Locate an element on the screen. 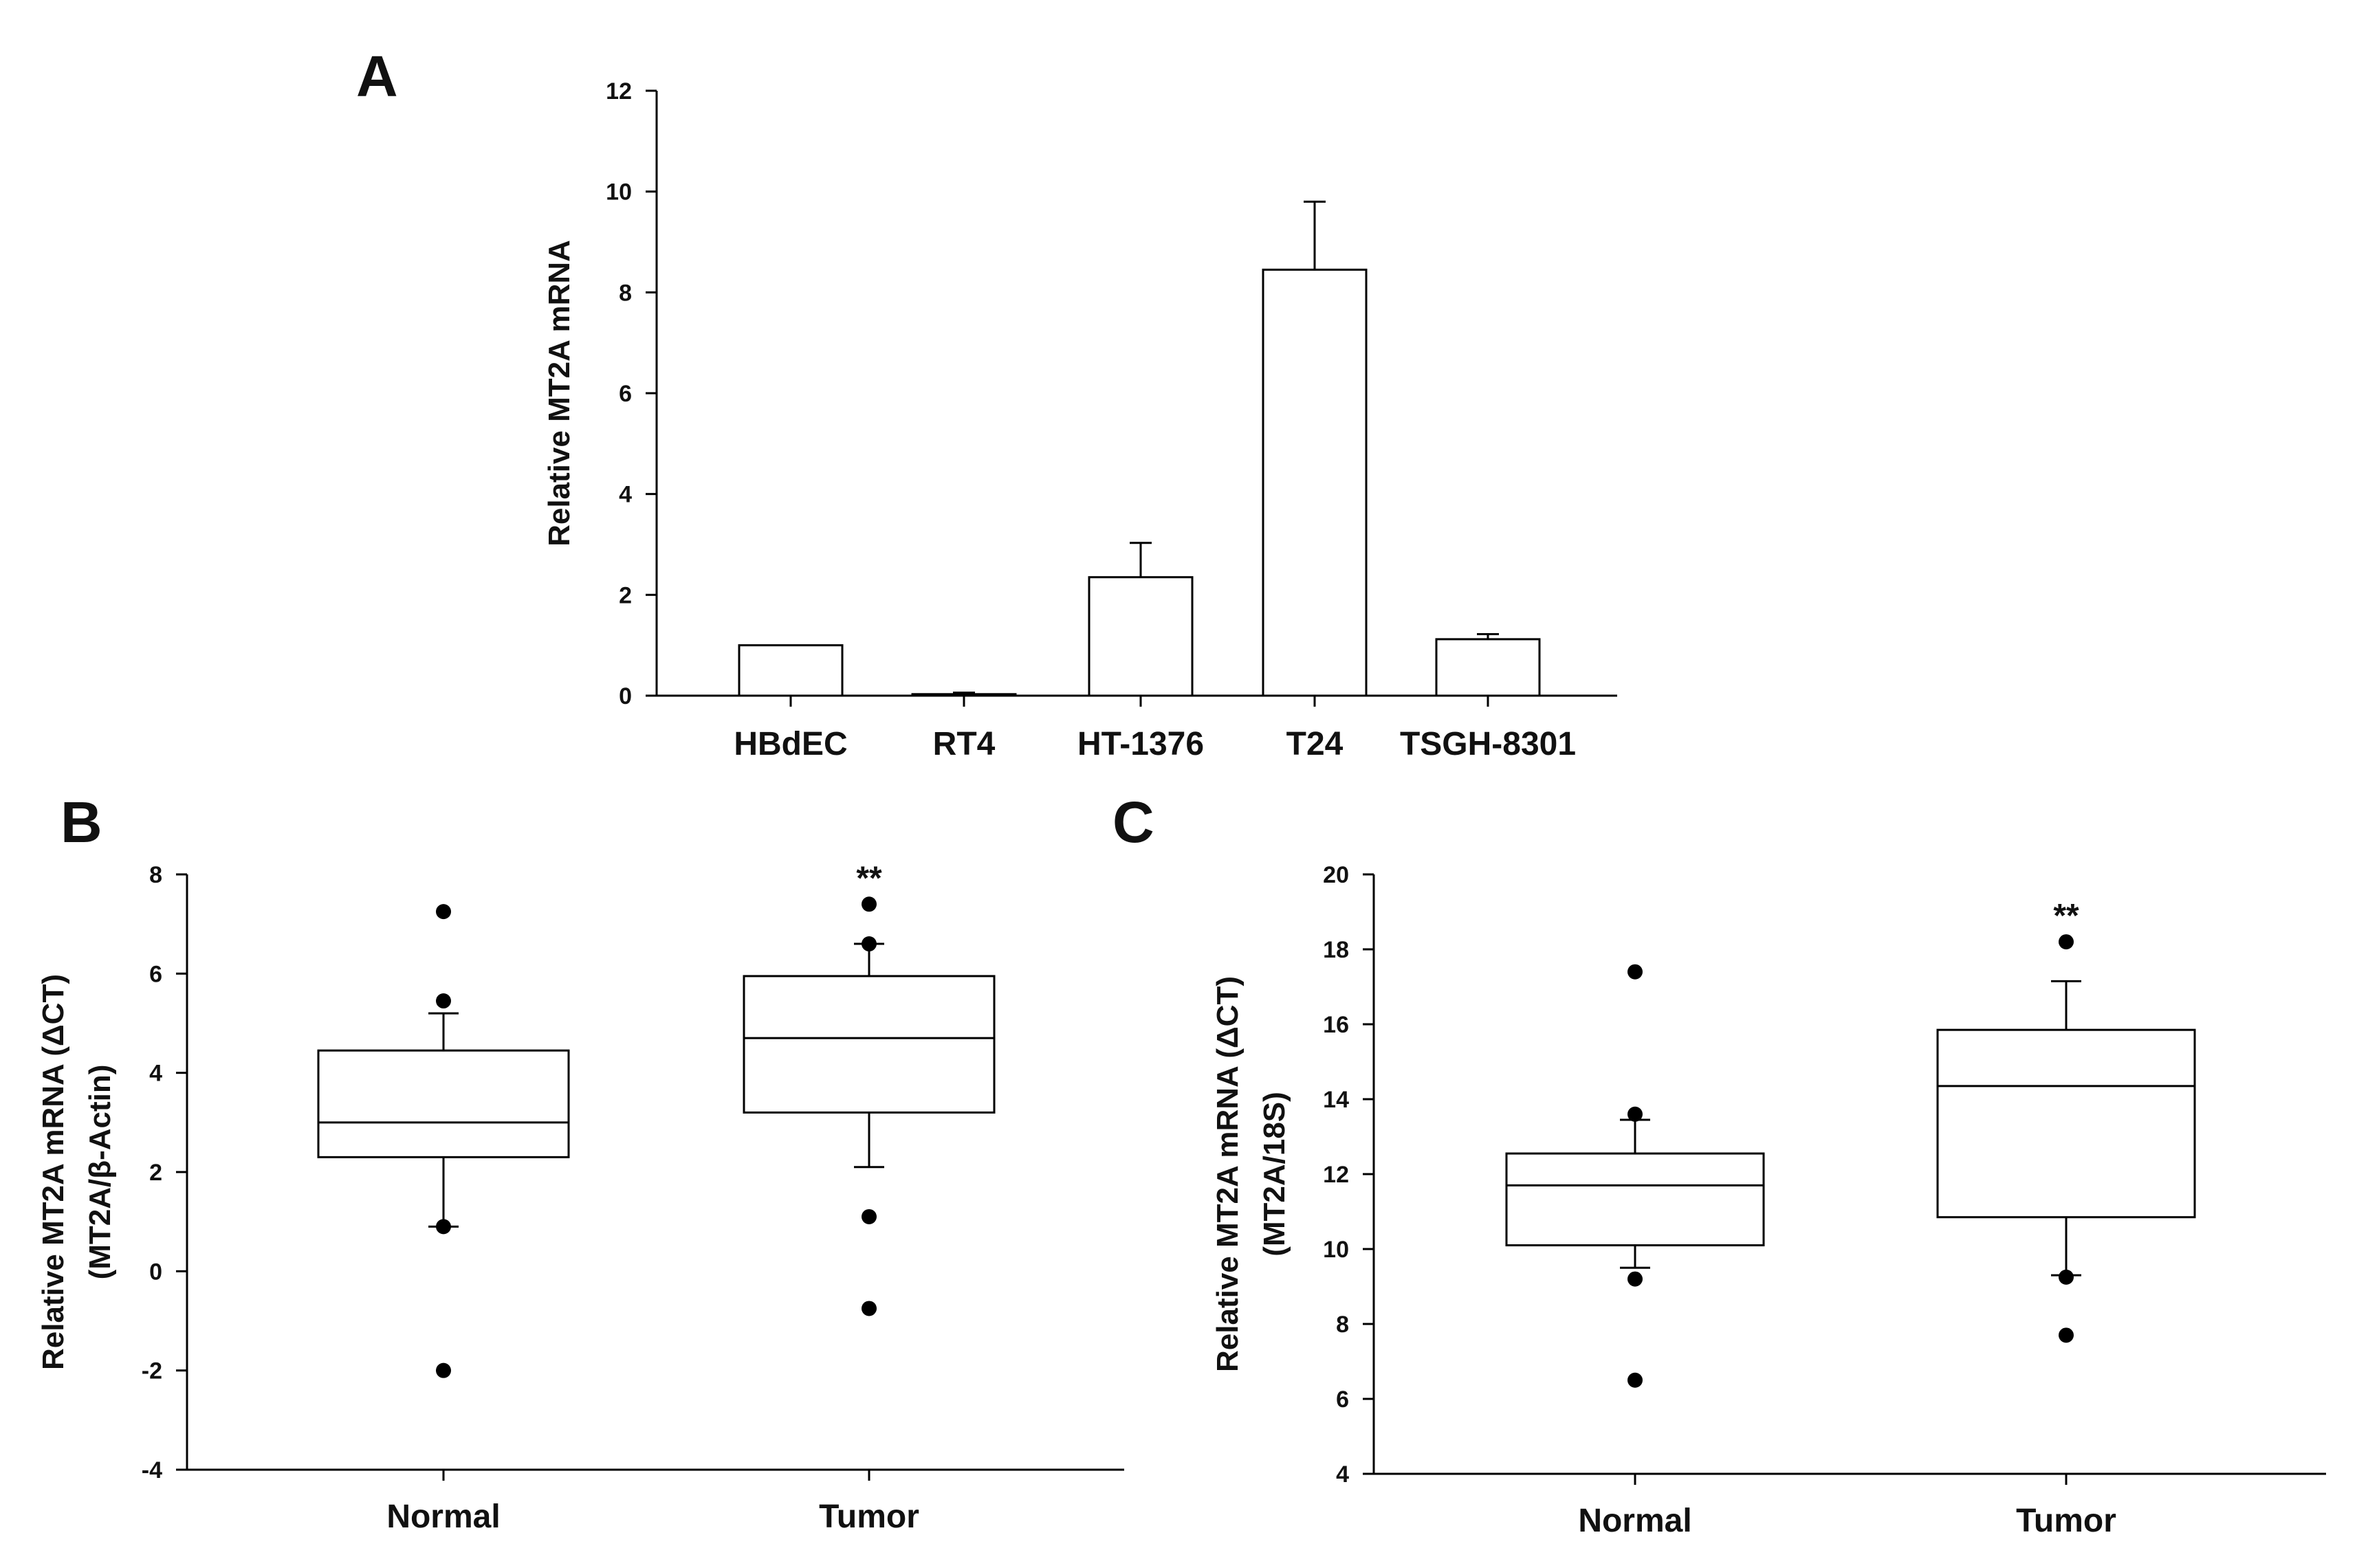 Image resolution: width=2357 pixels, height=1568 pixels. panel-label-c: C is located at coordinates (1133, 822).